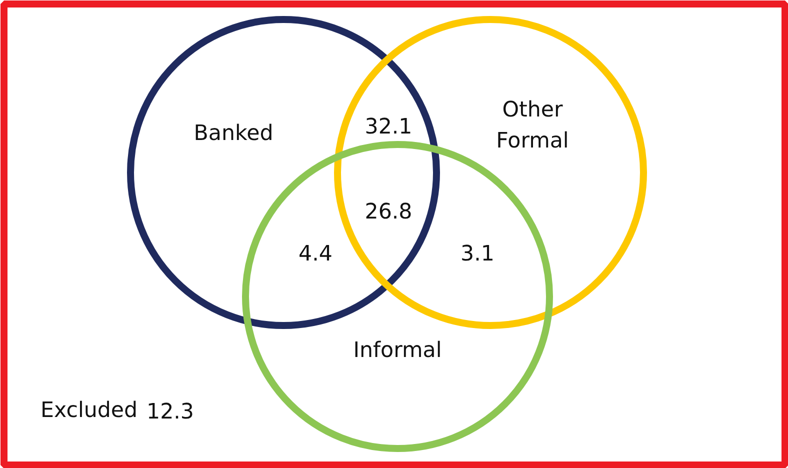  I want to click on data-label: 26.8, so click(388, 212).